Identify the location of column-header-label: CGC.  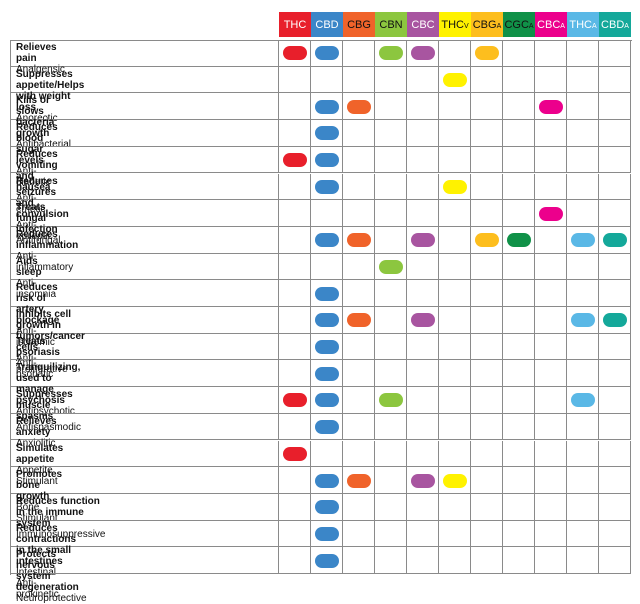
(516, 24).